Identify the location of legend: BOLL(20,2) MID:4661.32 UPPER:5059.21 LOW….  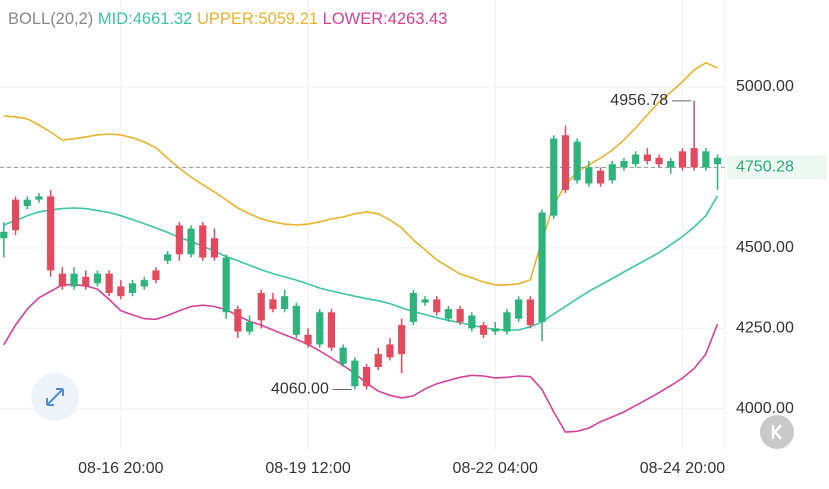
(227, 19).